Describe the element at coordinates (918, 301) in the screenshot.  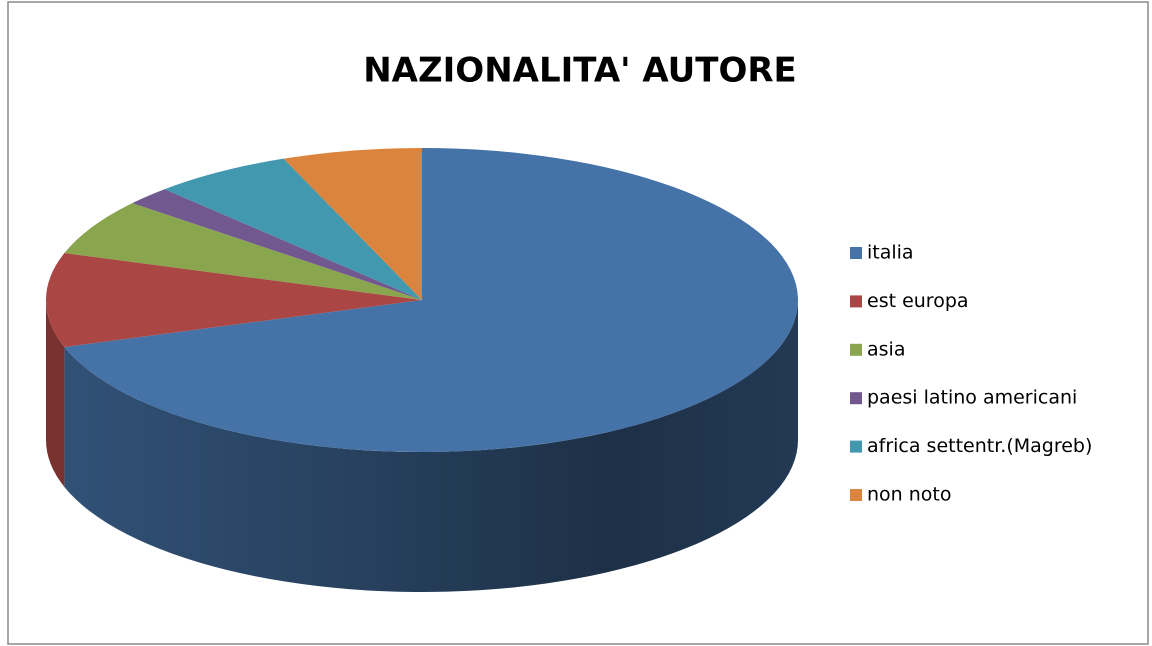
I see `legend-label: est europa` at that location.